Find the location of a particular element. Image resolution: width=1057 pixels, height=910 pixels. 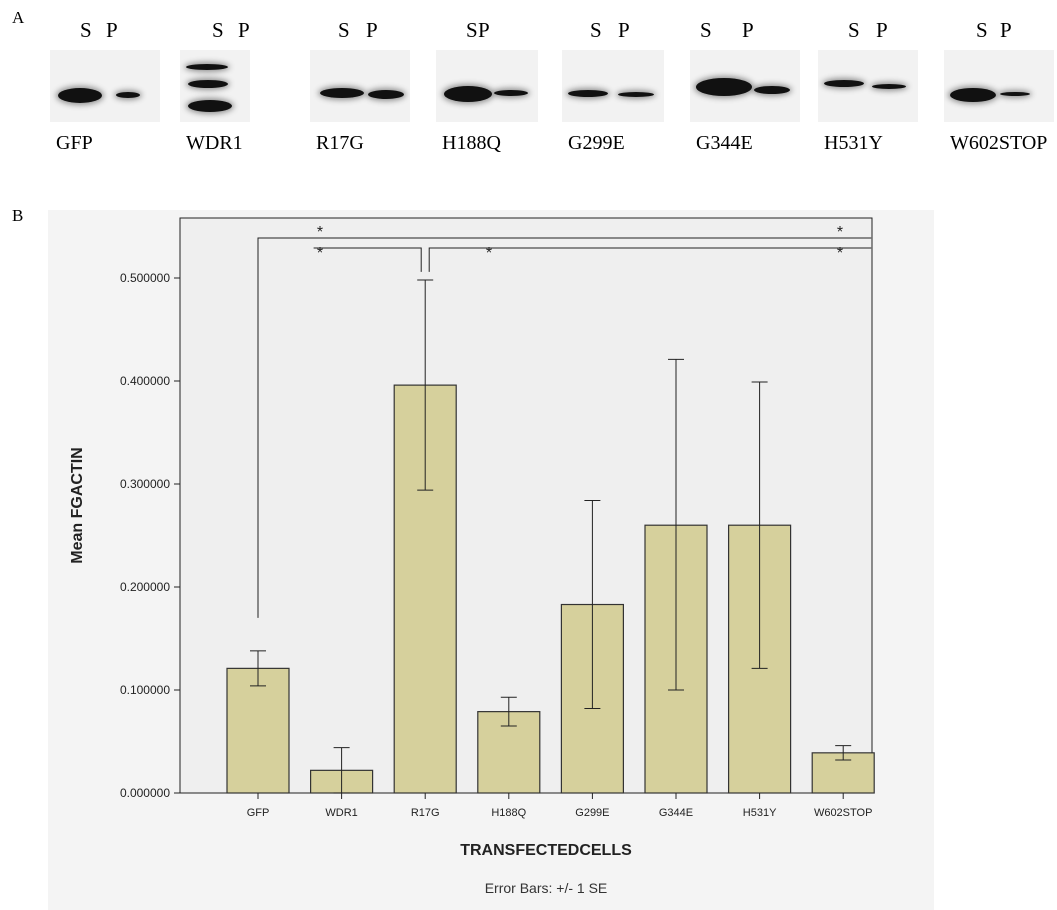

x-tick-label: WDR1 is located at coordinates (341, 813).